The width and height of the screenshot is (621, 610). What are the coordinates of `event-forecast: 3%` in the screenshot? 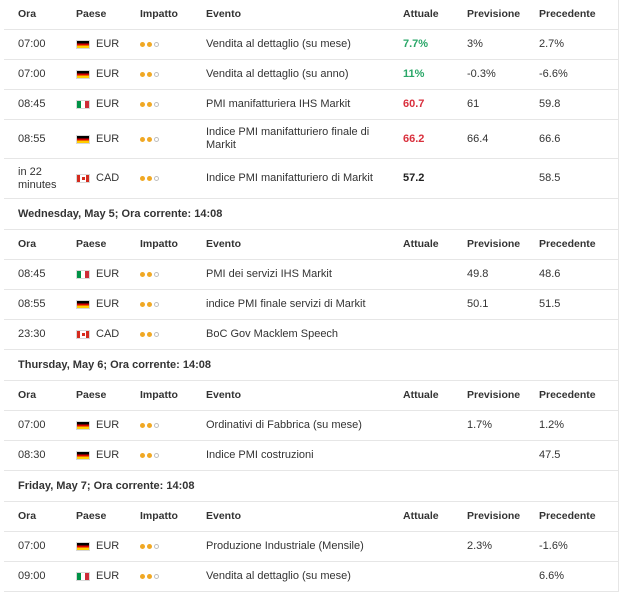 It's located at (475, 44).